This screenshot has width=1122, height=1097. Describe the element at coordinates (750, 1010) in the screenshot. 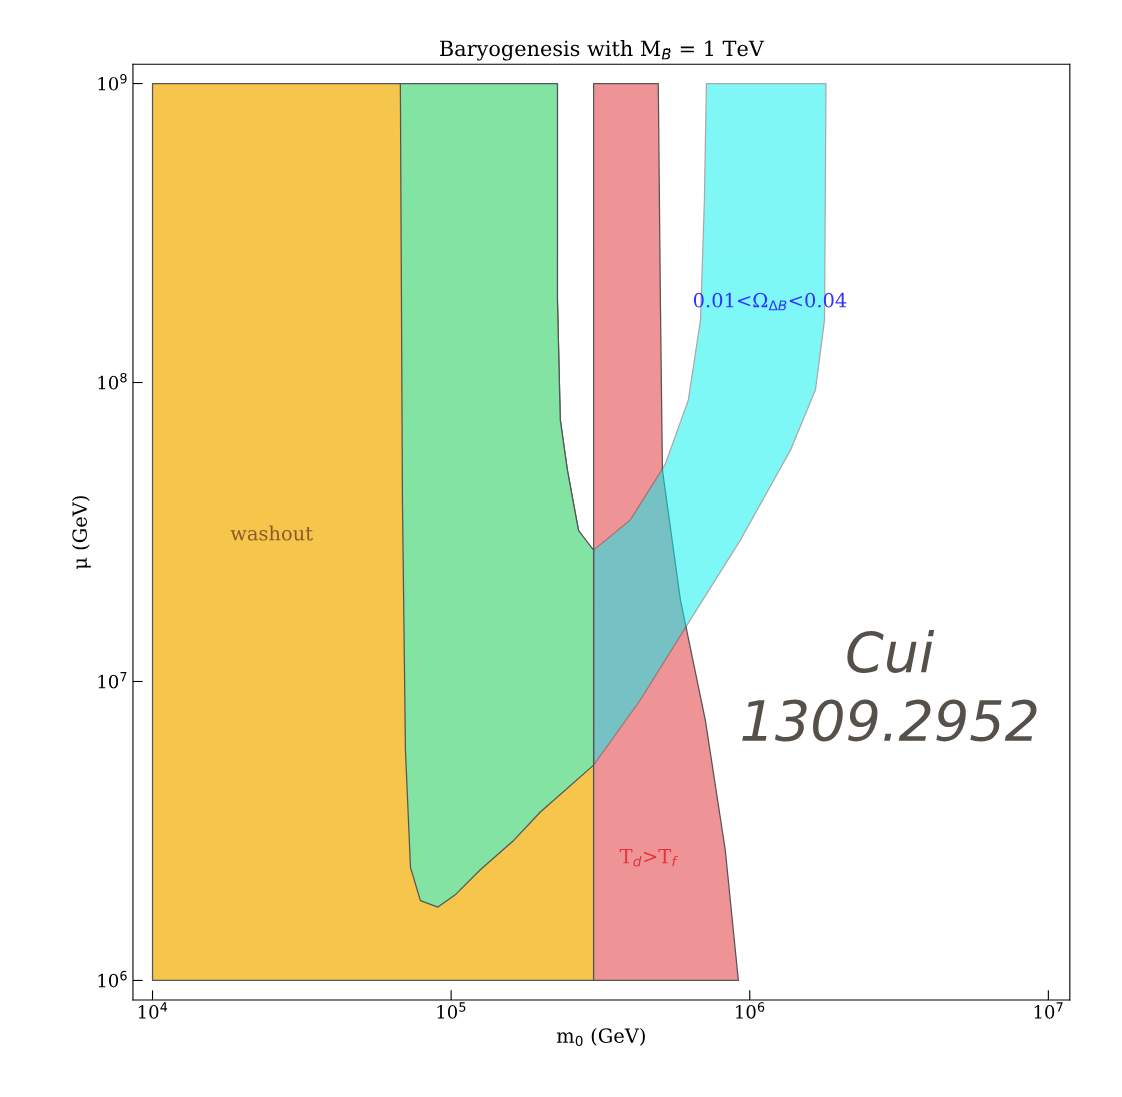

I see `x-tick-label: 10$^{6}$` at that location.